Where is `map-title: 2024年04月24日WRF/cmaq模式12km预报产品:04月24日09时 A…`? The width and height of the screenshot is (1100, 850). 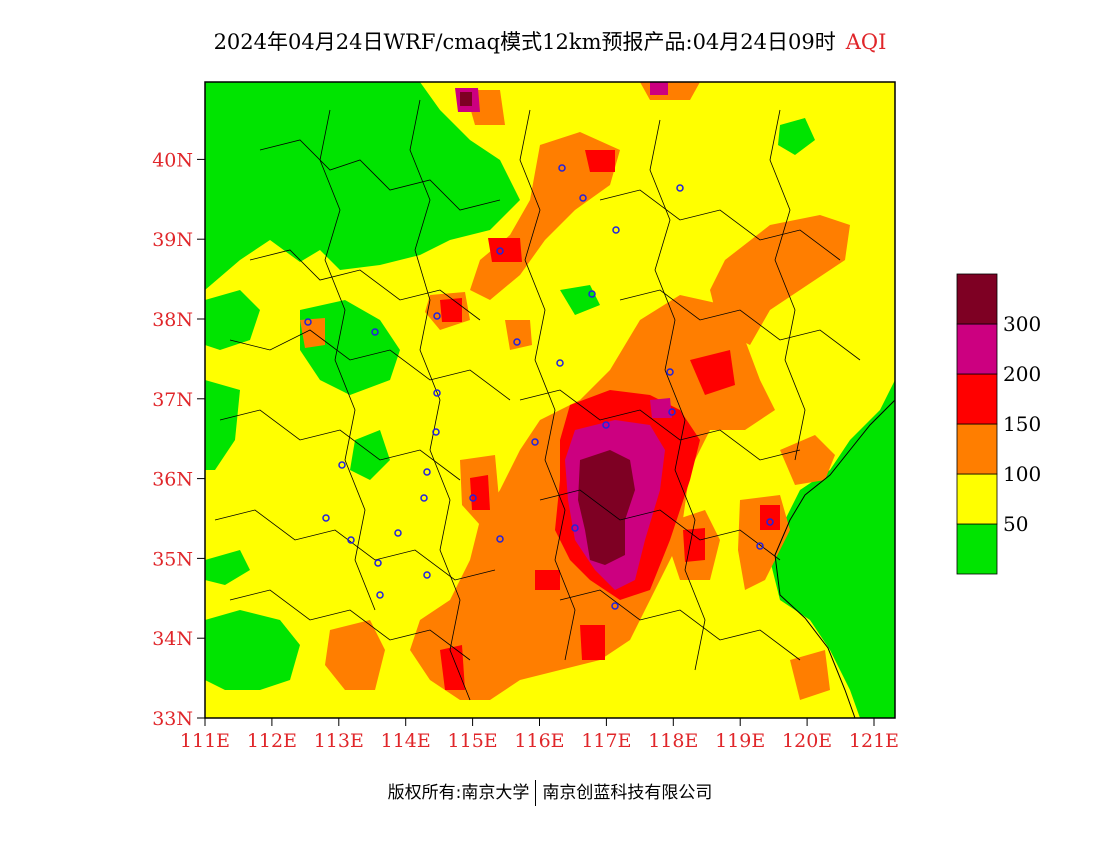
map-title: 2024年04月24日WRF/cmaq模式12km预报产品:04月24日09时 A… is located at coordinates (550, 41).